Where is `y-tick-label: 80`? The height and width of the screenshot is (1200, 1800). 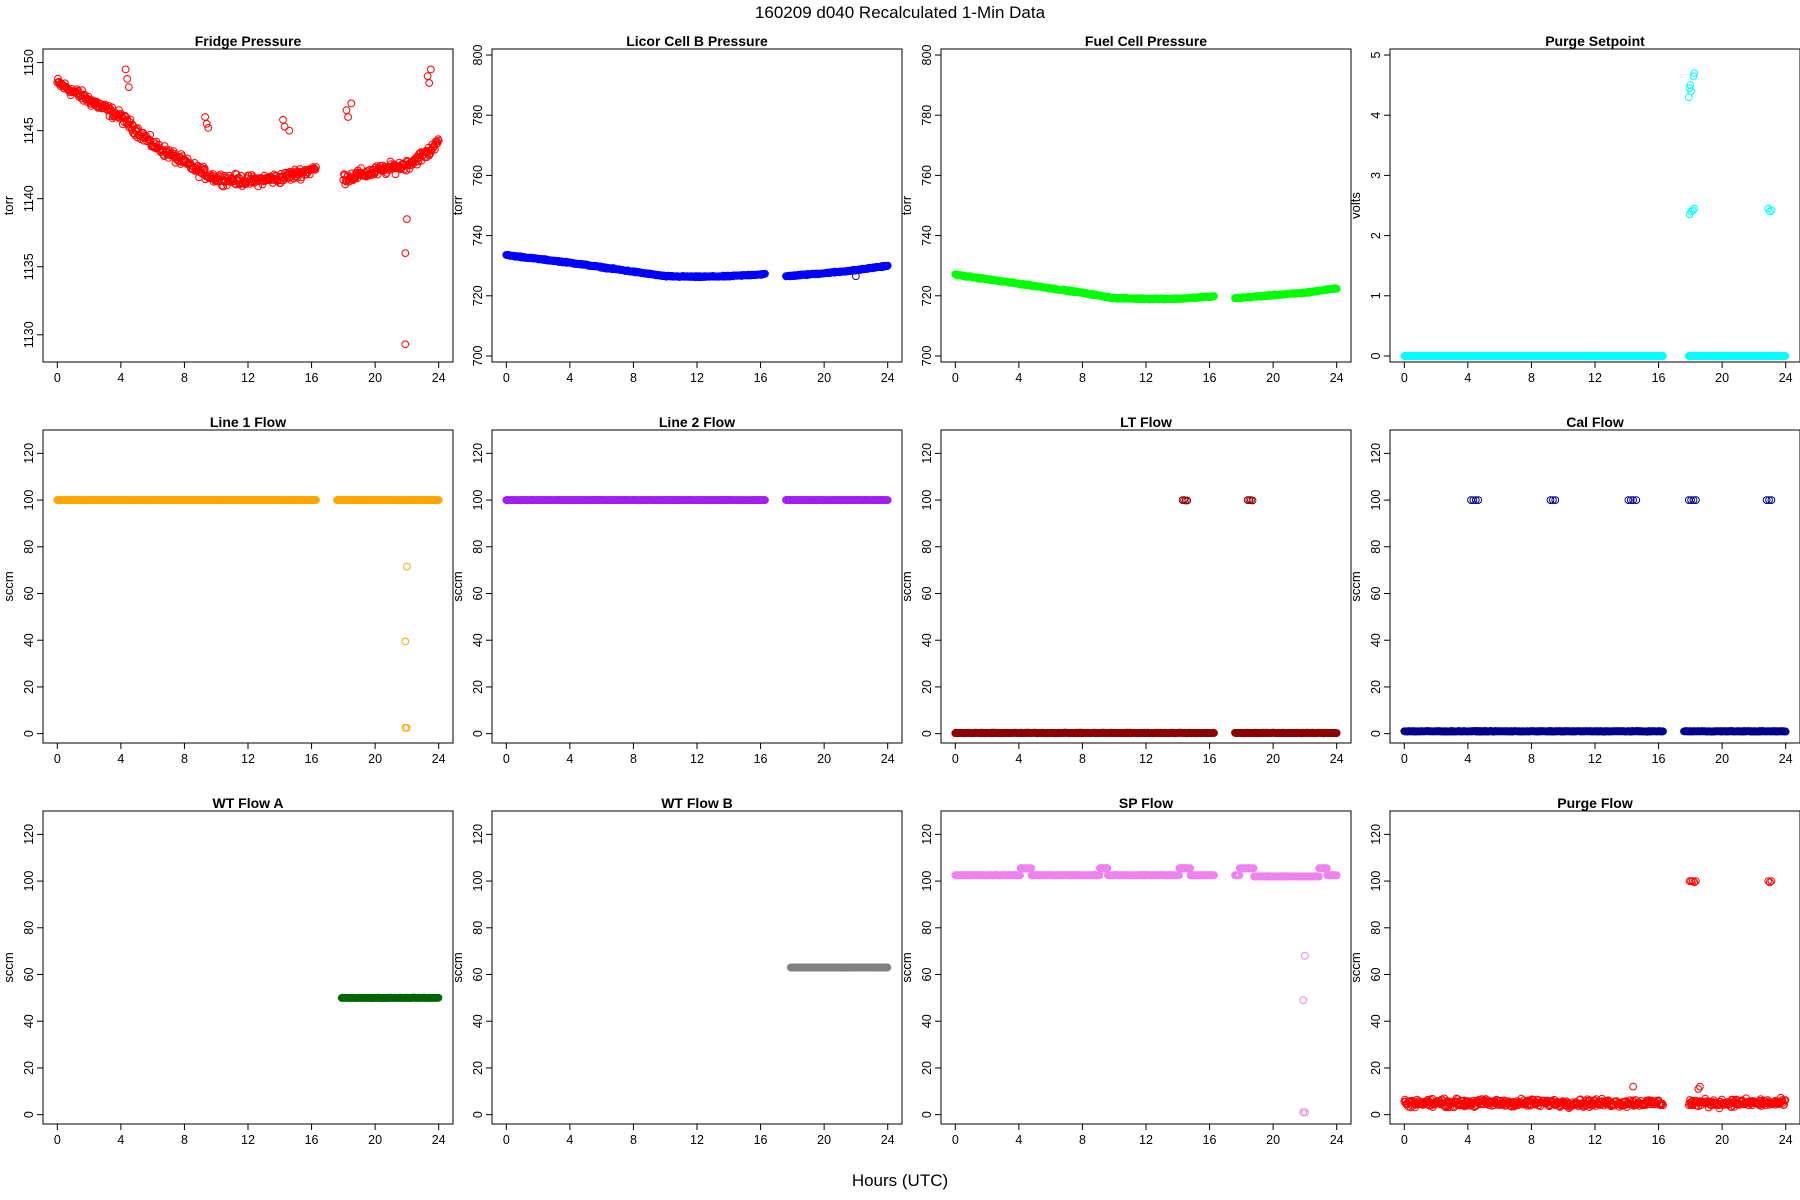 y-tick-label: 80 is located at coordinates (29, 547).